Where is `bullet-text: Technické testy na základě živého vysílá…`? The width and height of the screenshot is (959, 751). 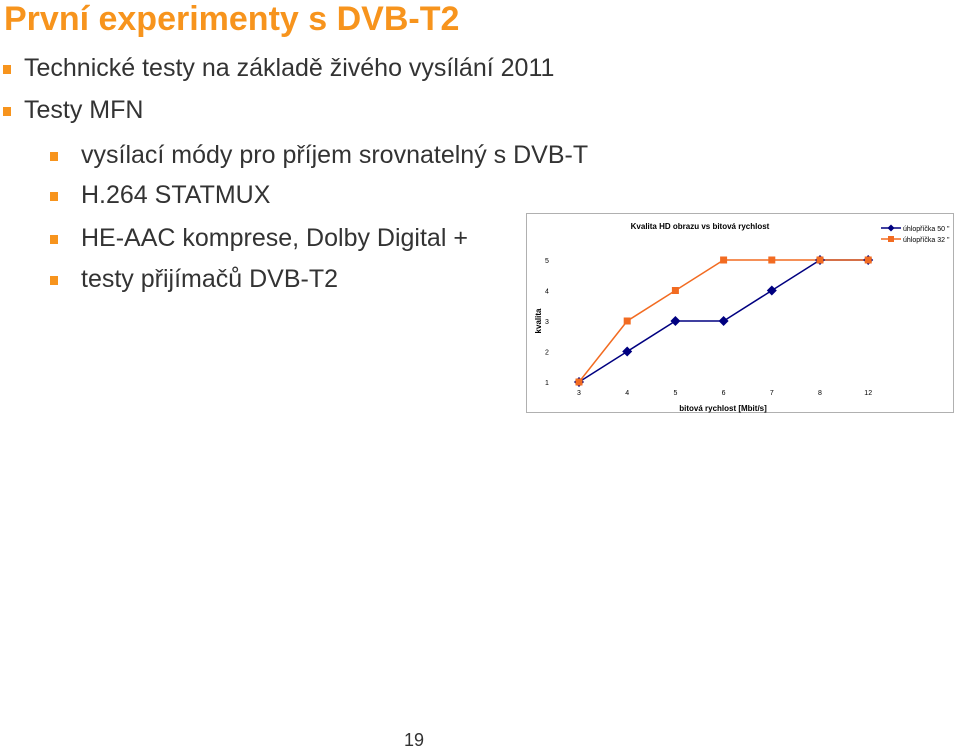 bullet-text: Technické testy na základě živého vysílá… is located at coordinates (289, 68).